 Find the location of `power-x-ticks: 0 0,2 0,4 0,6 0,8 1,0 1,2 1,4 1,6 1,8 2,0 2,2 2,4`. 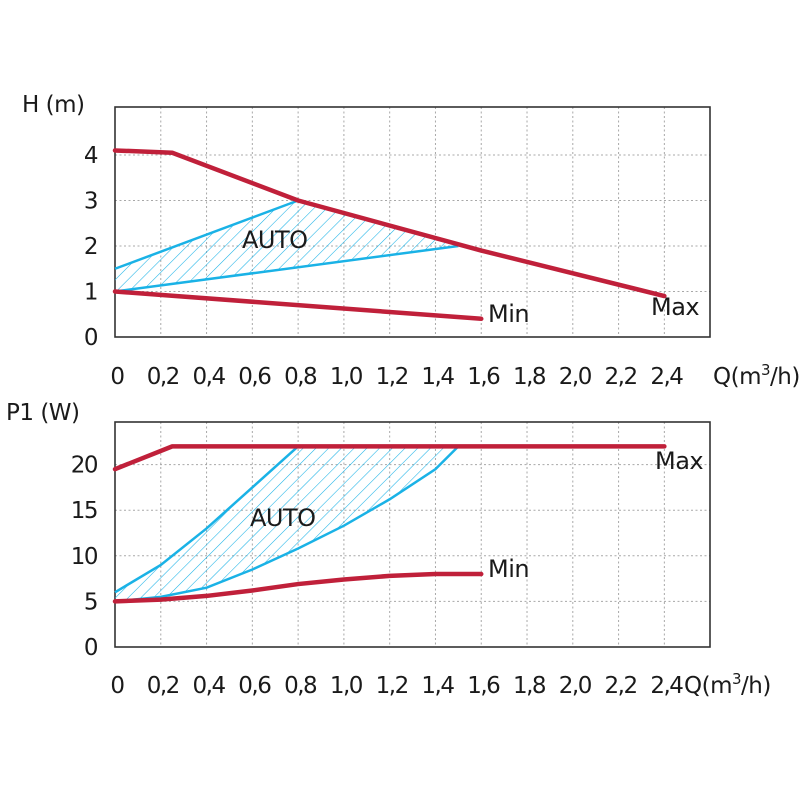

power-x-ticks: 0 0,2 0,4 0,6 0,8 1,0 1,2 1,4 1,6 1,8 2,0 2,2 2,4 is located at coordinates (397, 686).